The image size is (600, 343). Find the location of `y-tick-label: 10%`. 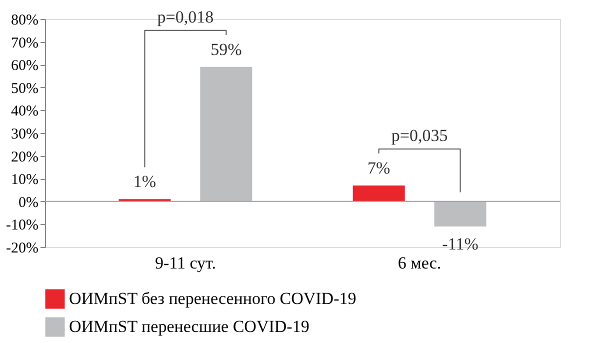

y-tick-label: 10% is located at coordinates (24, 180).